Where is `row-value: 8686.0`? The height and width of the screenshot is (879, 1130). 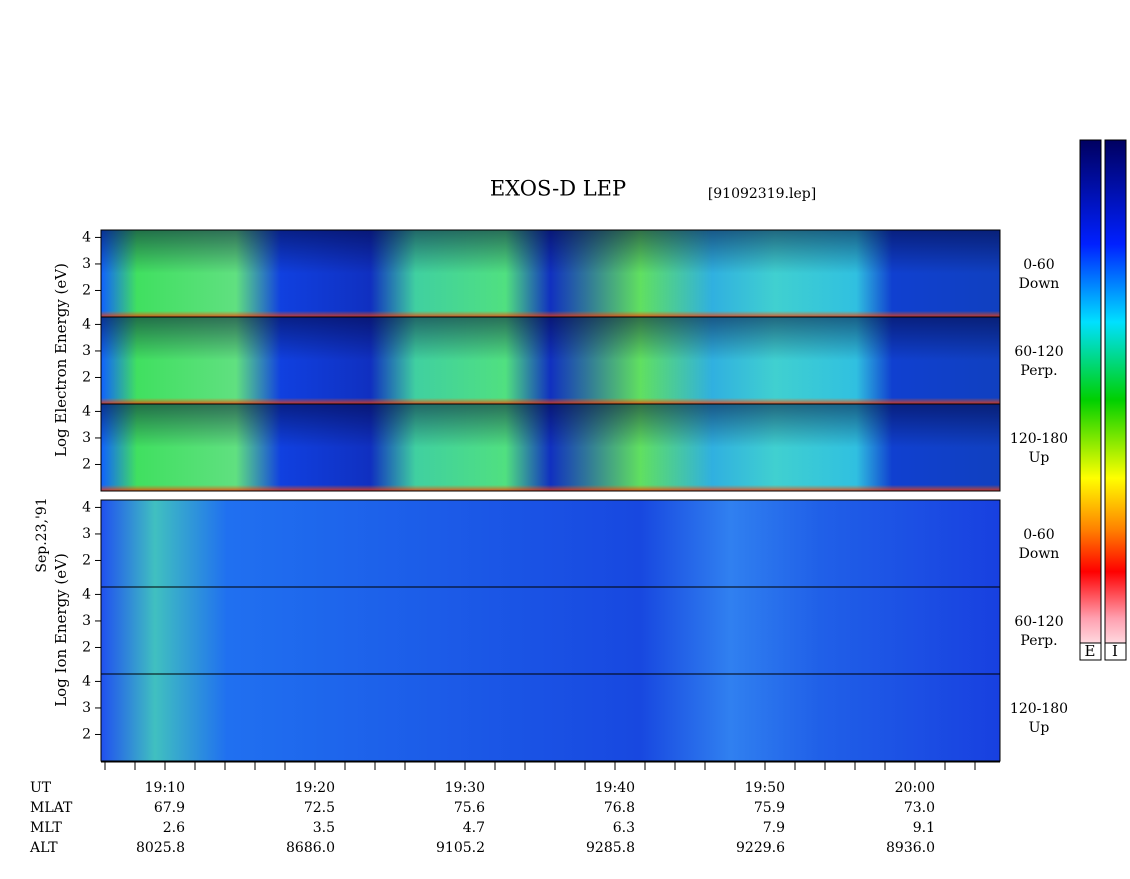 row-value: 8686.0 is located at coordinates (310, 848).